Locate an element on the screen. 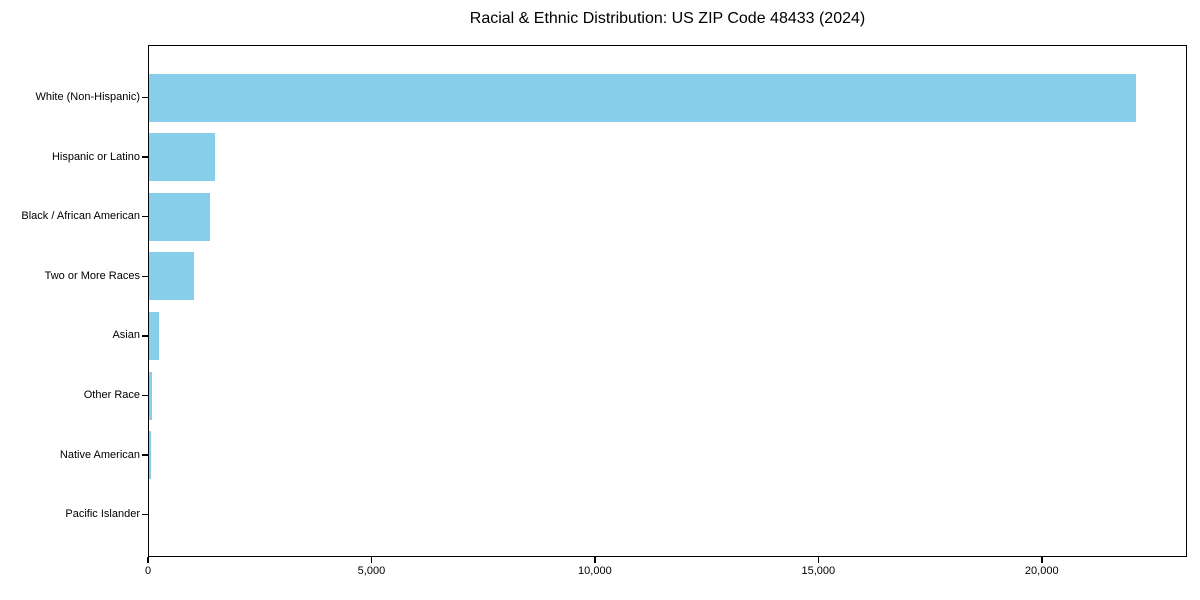  x-tick-label: 20,000 is located at coordinates (1041, 571).